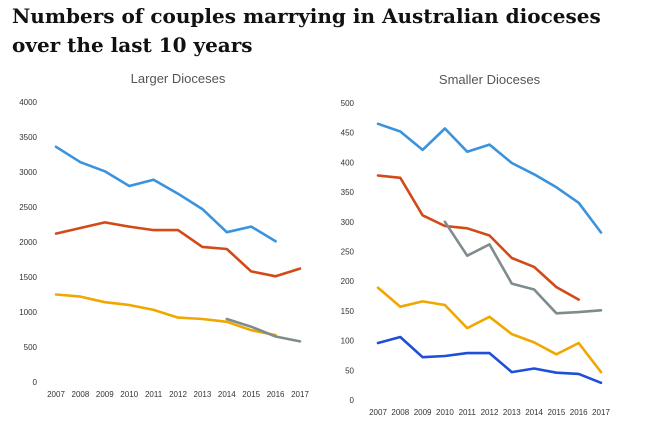 The image size is (650, 424). What do you see at coordinates (348, 133) in the screenshot?
I see `y-tick-label: 450` at bounding box center [348, 133].